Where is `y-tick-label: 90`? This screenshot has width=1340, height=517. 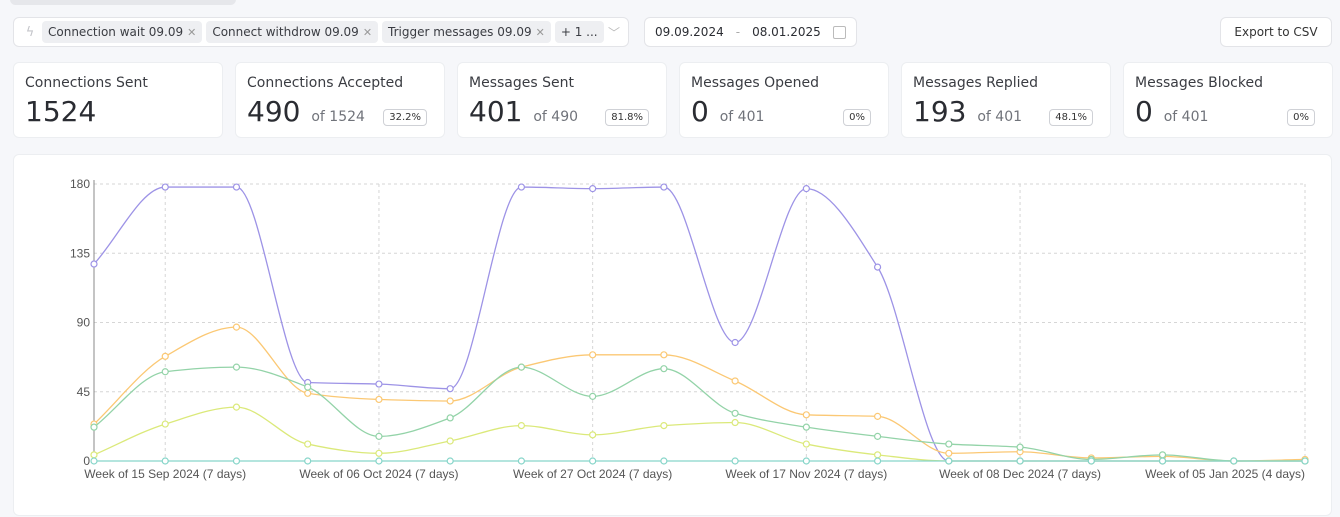
y-tick-label: 90 is located at coordinates (84, 323).